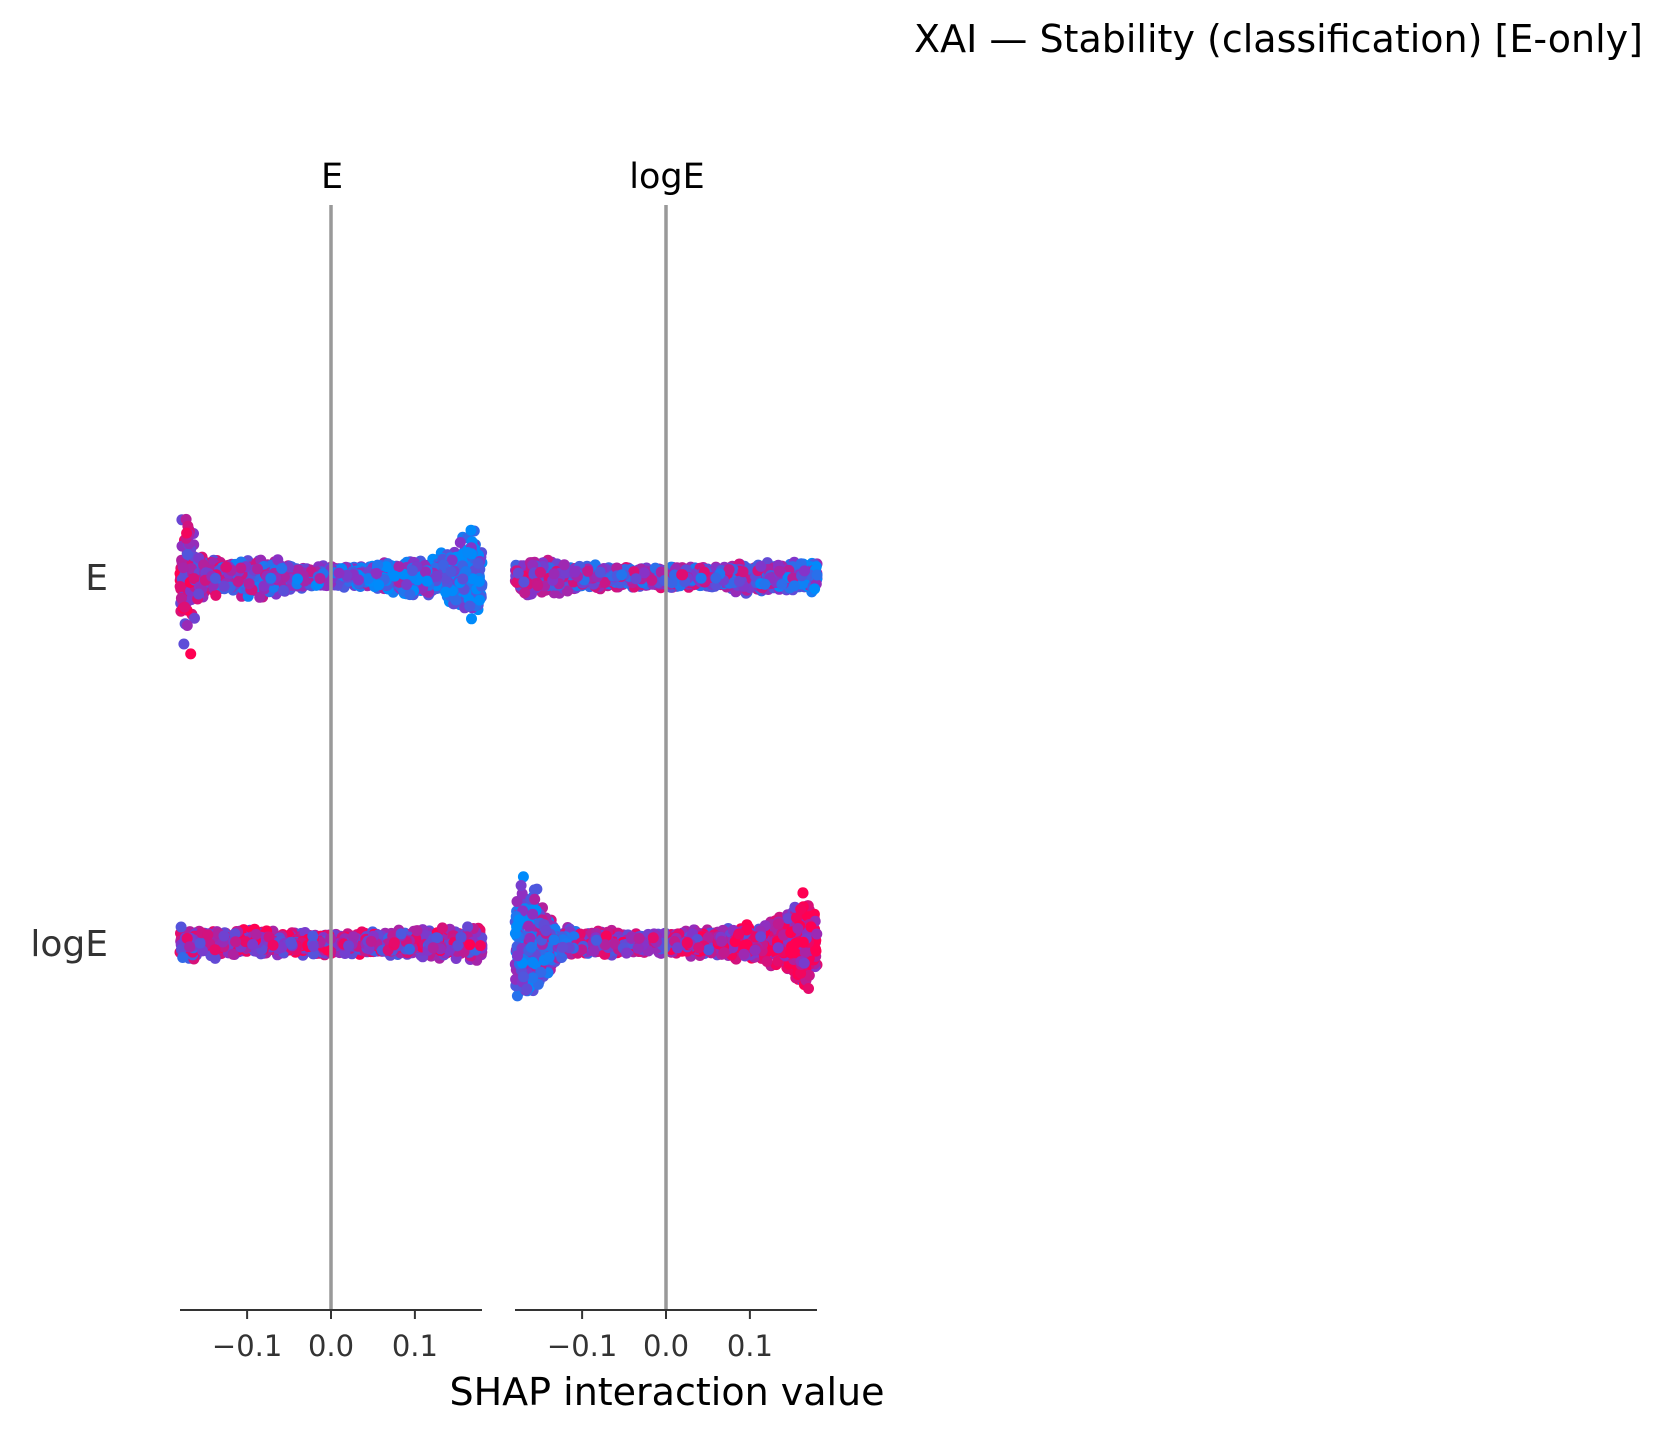 The width and height of the screenshot is (1658, 1434). What do you see at coordinates (69, 944) in the screenshot?
I see `row-label-loge: logE` at bounding box center [69, 944].